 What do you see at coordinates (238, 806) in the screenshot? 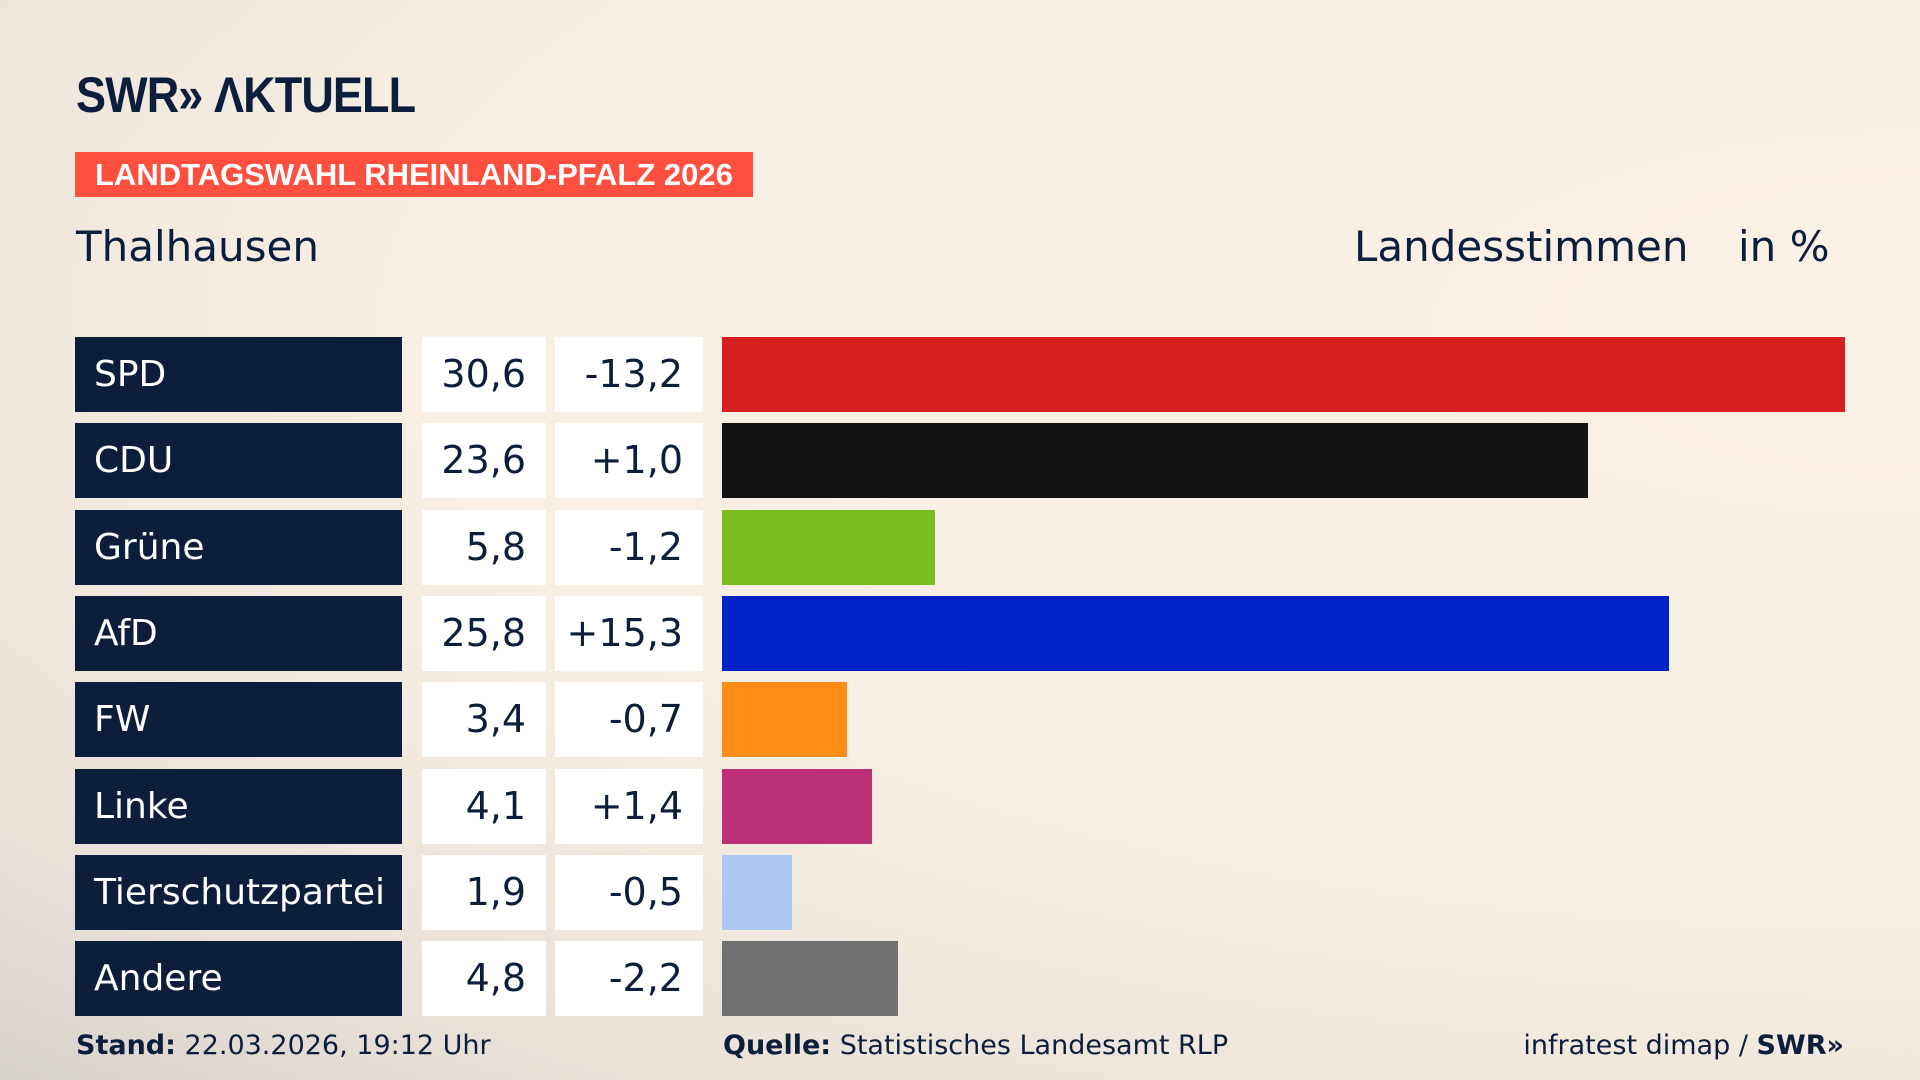
I see `party-name: Linke` at bounding box center [238, 806].